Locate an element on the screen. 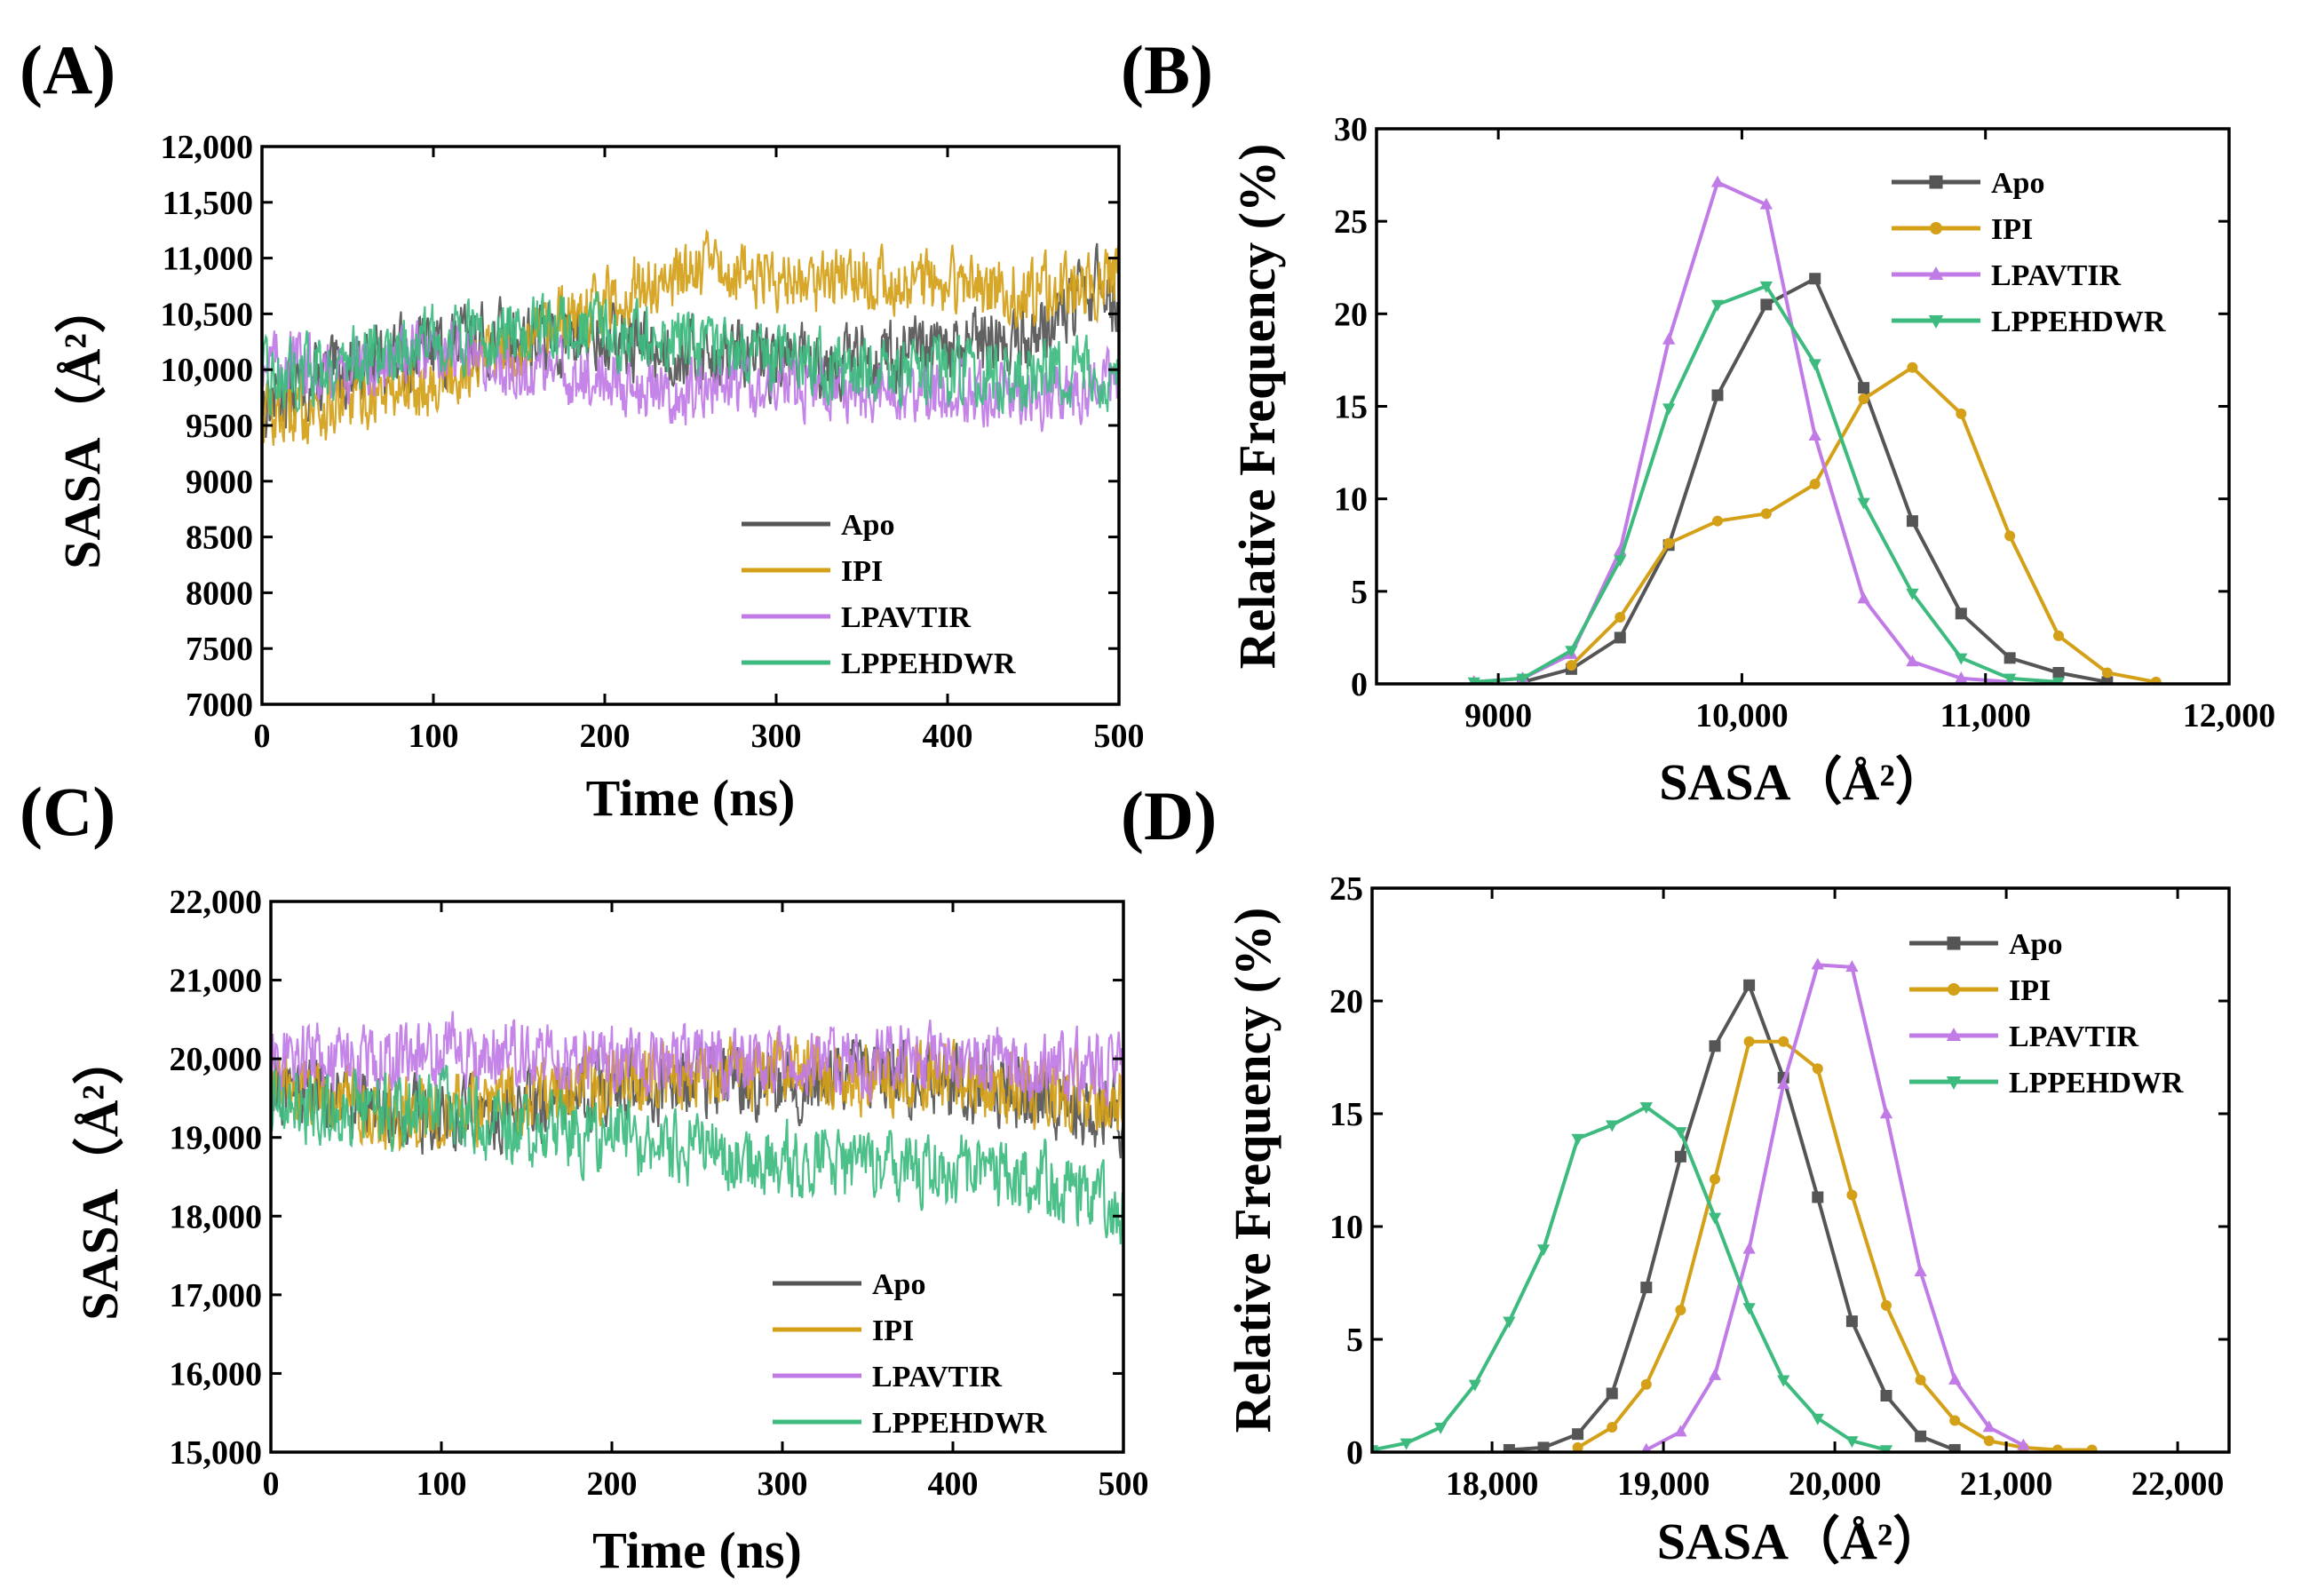  panel-label: (A) is located at coordinates (67, 69).